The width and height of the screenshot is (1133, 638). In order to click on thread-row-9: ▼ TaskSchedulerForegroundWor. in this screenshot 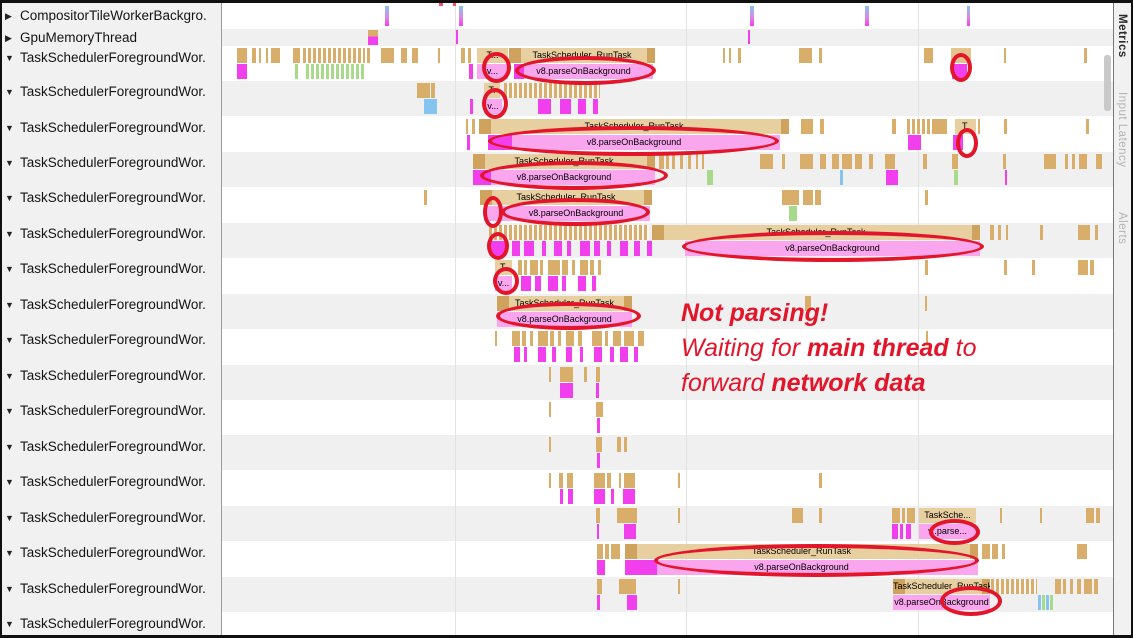, I will do `click(112, 305)`.